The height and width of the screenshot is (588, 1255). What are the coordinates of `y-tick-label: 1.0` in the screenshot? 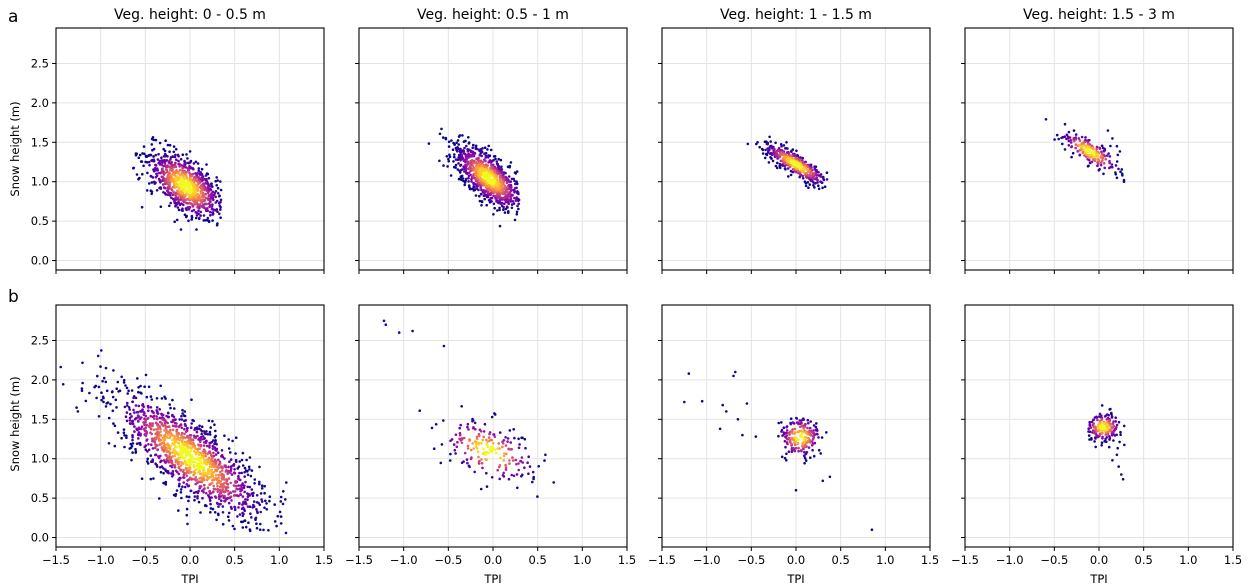 It's located at (40, 459).